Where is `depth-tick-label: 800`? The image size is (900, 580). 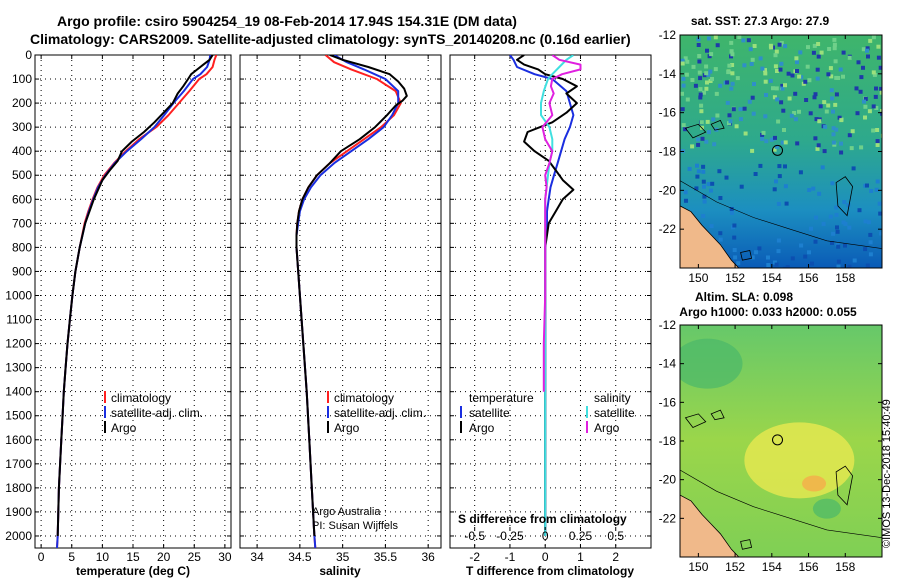
depth-tick-label: 800 is located at coordinates (22, 247).